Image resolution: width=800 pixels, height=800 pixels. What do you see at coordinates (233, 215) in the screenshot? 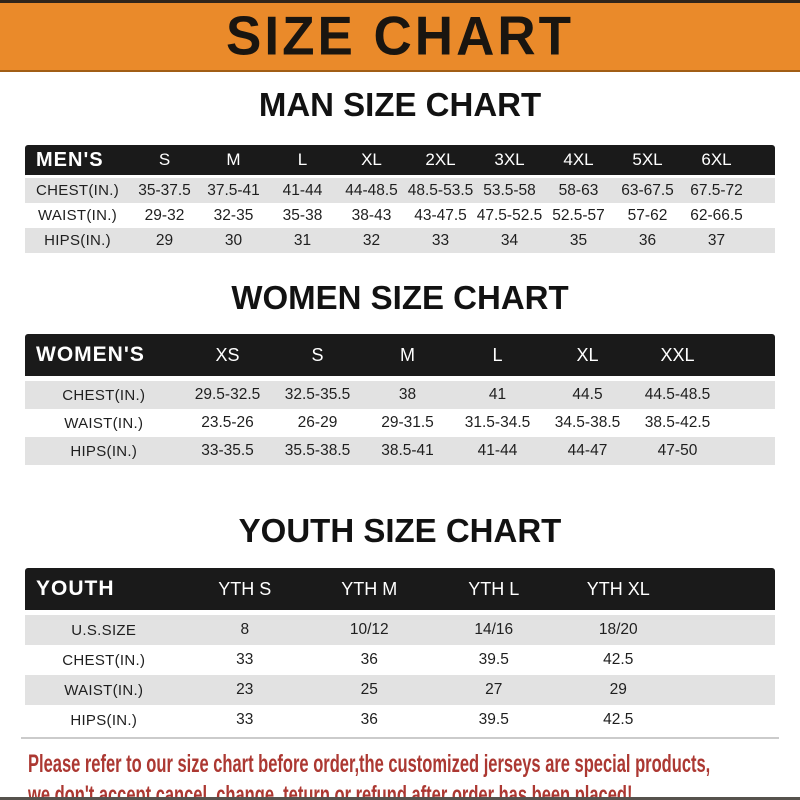
I see `cell: 32-35` at bounding box center [233, 215].